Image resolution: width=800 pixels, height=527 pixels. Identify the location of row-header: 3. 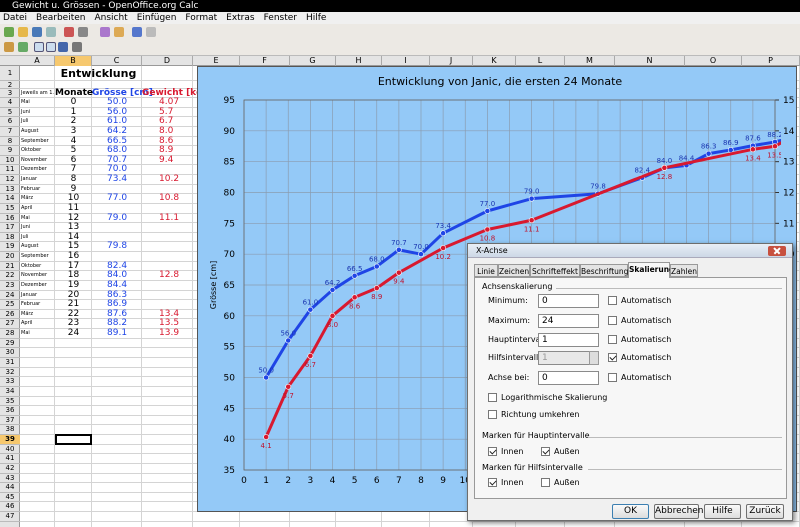
(10, 93).